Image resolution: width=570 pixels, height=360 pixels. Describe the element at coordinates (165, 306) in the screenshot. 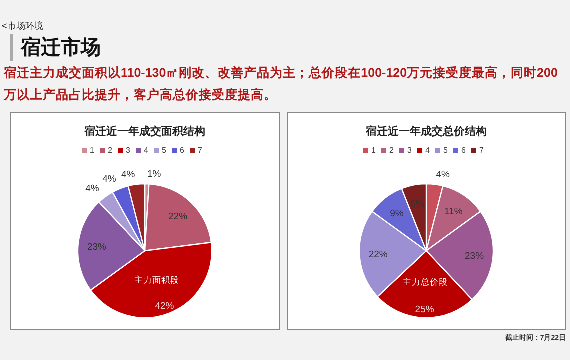

I see `data-label: 42%` at that location.